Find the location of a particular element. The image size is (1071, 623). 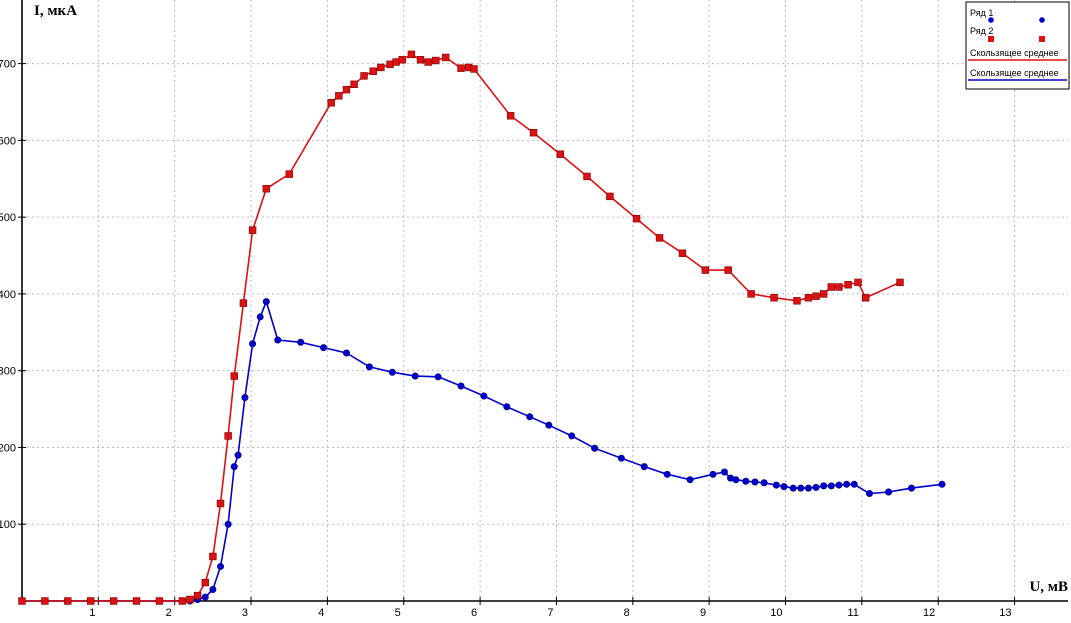

x-axis-label: U, мВ is located at coordinates (1048, 587).